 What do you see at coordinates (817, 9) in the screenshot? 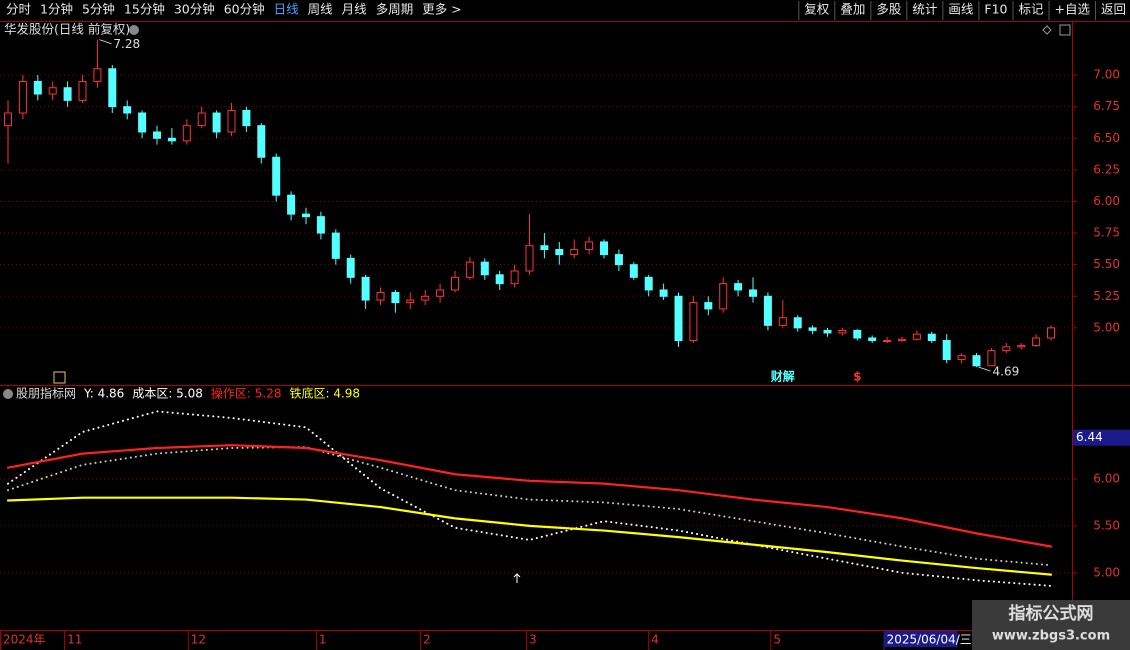
I see `toolbar-button: 复权` at bounding box center [817, 9].